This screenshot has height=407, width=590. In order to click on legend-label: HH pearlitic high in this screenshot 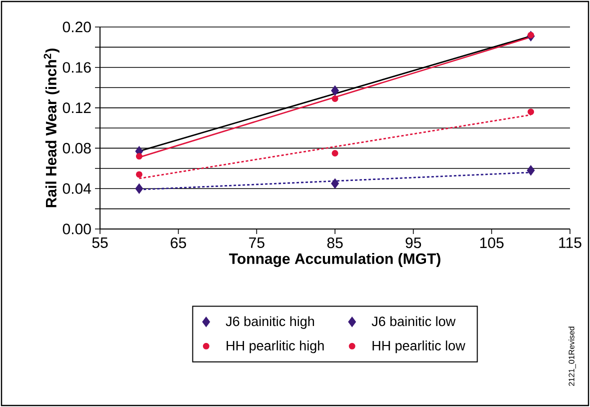, I will do `click(275, 347)`.